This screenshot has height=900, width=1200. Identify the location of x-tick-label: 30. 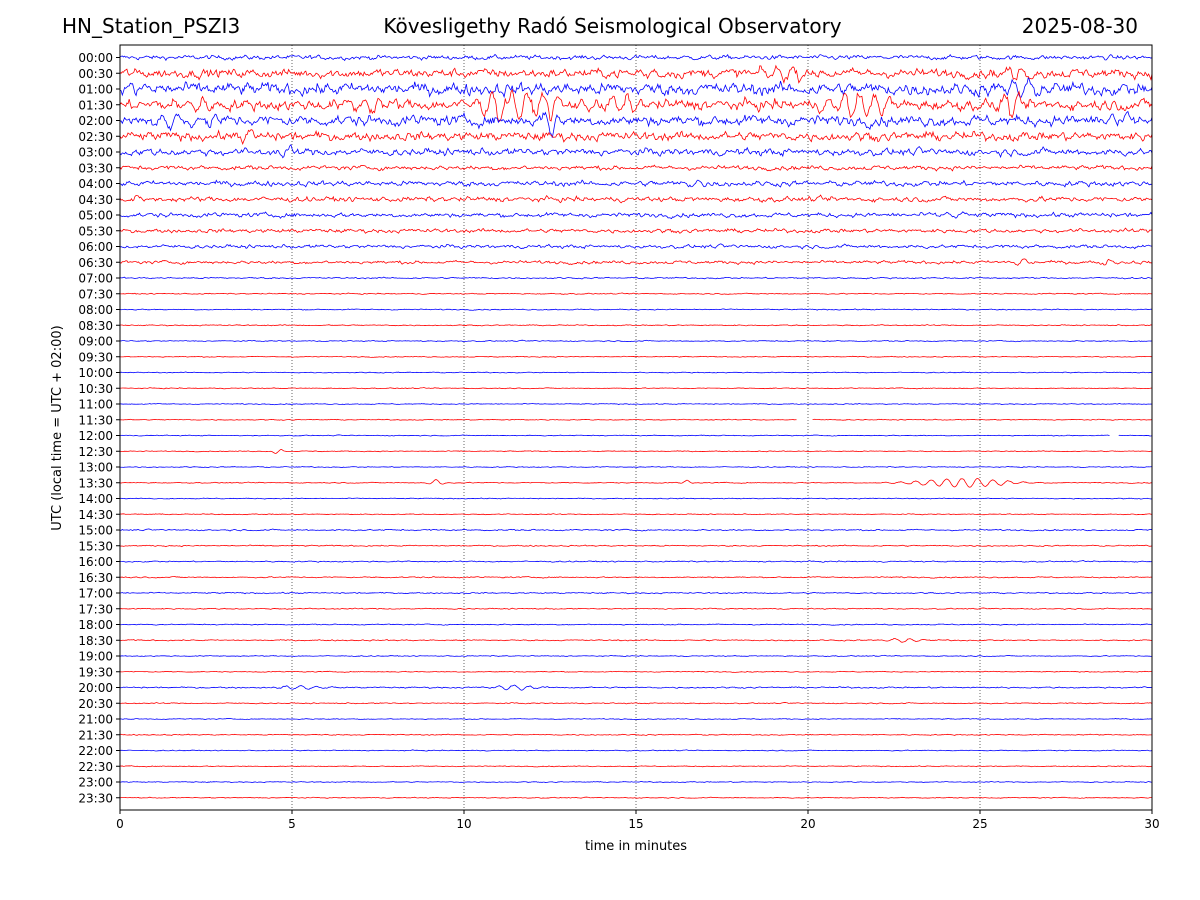
(1151, 824).